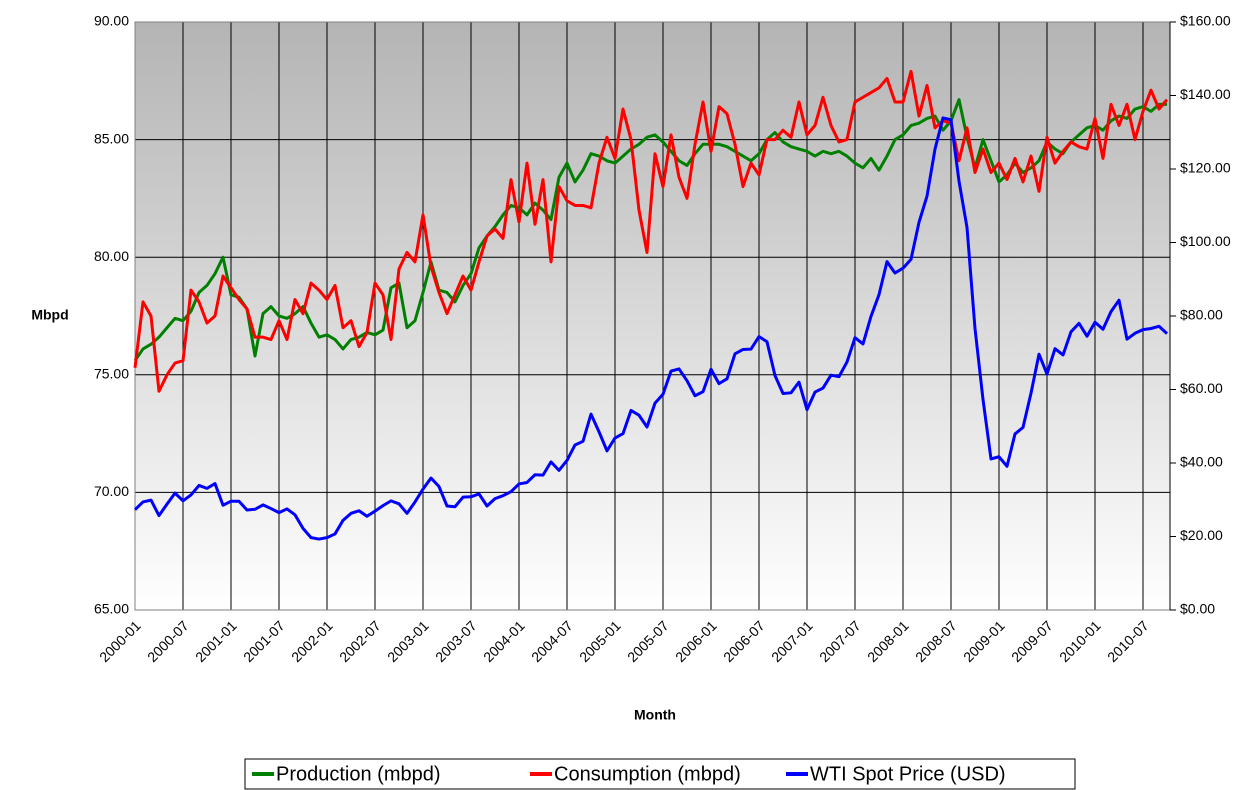 The width and height of the screenshot is (1259, 790). I want to click on legend, so click(660, 774).